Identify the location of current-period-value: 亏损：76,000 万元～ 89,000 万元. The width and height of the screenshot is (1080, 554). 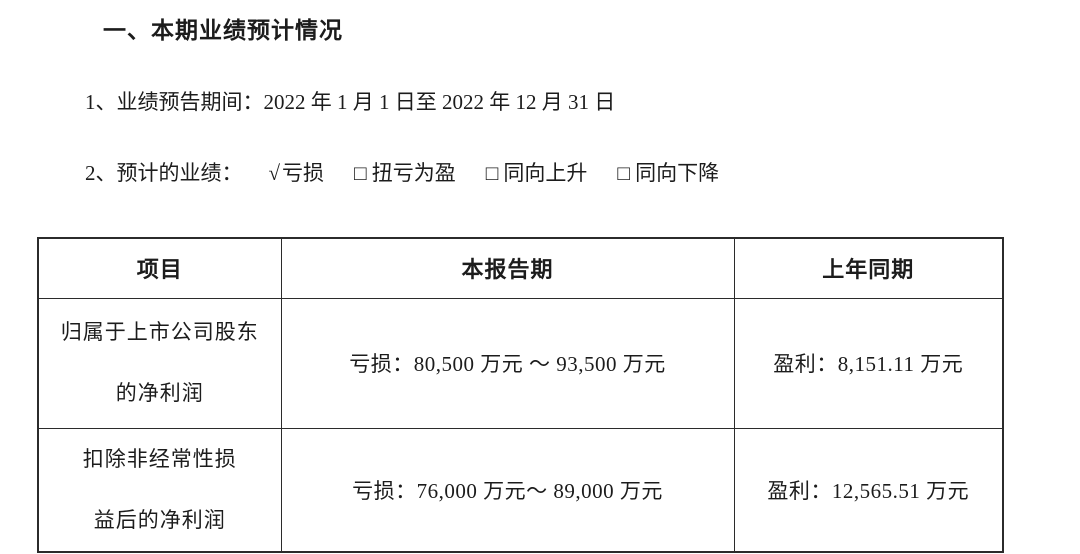
(507, 489).